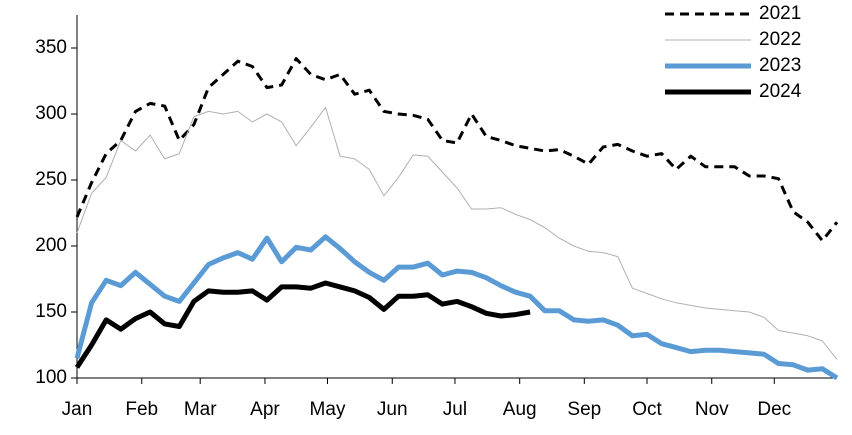 This screenshot has height=435, width=852. Describe the element at coordinates (584, 409) in the screenshot. I see `x-tick-label: Sep` at that location.